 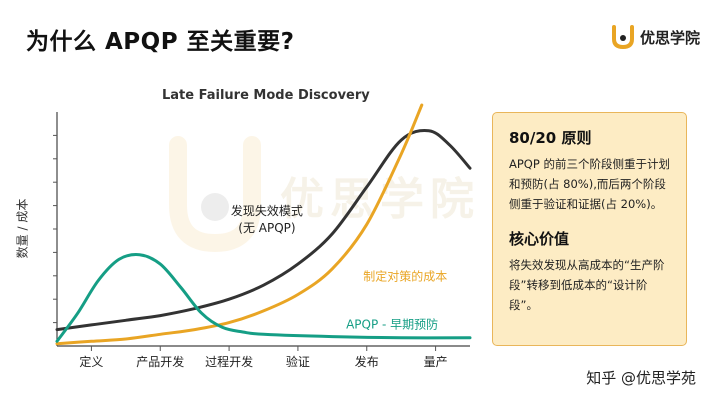 What do you see at coordinates (263, 298) in the screenshot?
I see `series-line-apqp-prevention` at bounding box center [263, 298].